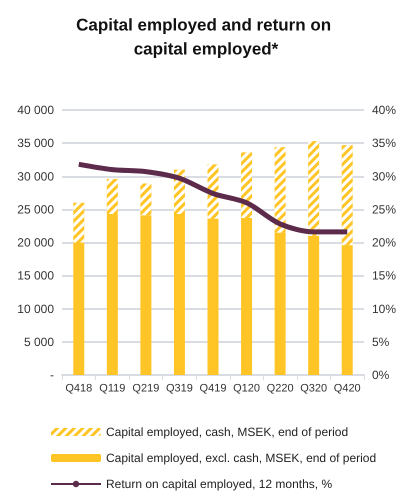 The height and width of the screenshot is (499, 412). What do you see at coordinates (381, 341) in the screenshot?
I see `y2-tick-label: 5%` at bounding box center [381, 341].